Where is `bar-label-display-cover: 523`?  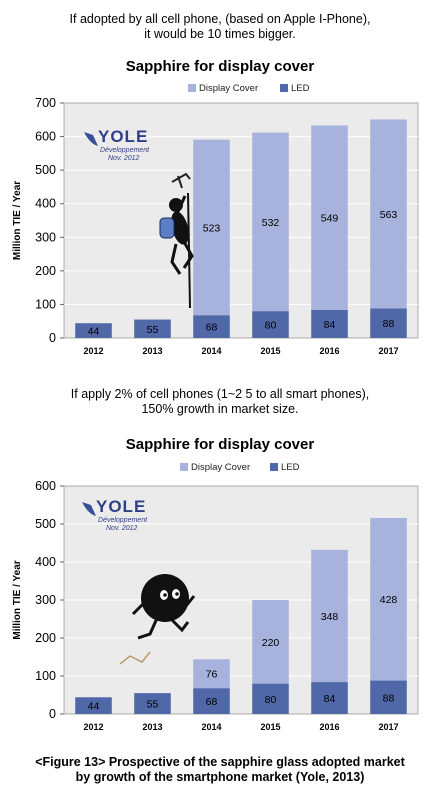
bar-label-display-cover: 523 is located at coordinates (212, 228).